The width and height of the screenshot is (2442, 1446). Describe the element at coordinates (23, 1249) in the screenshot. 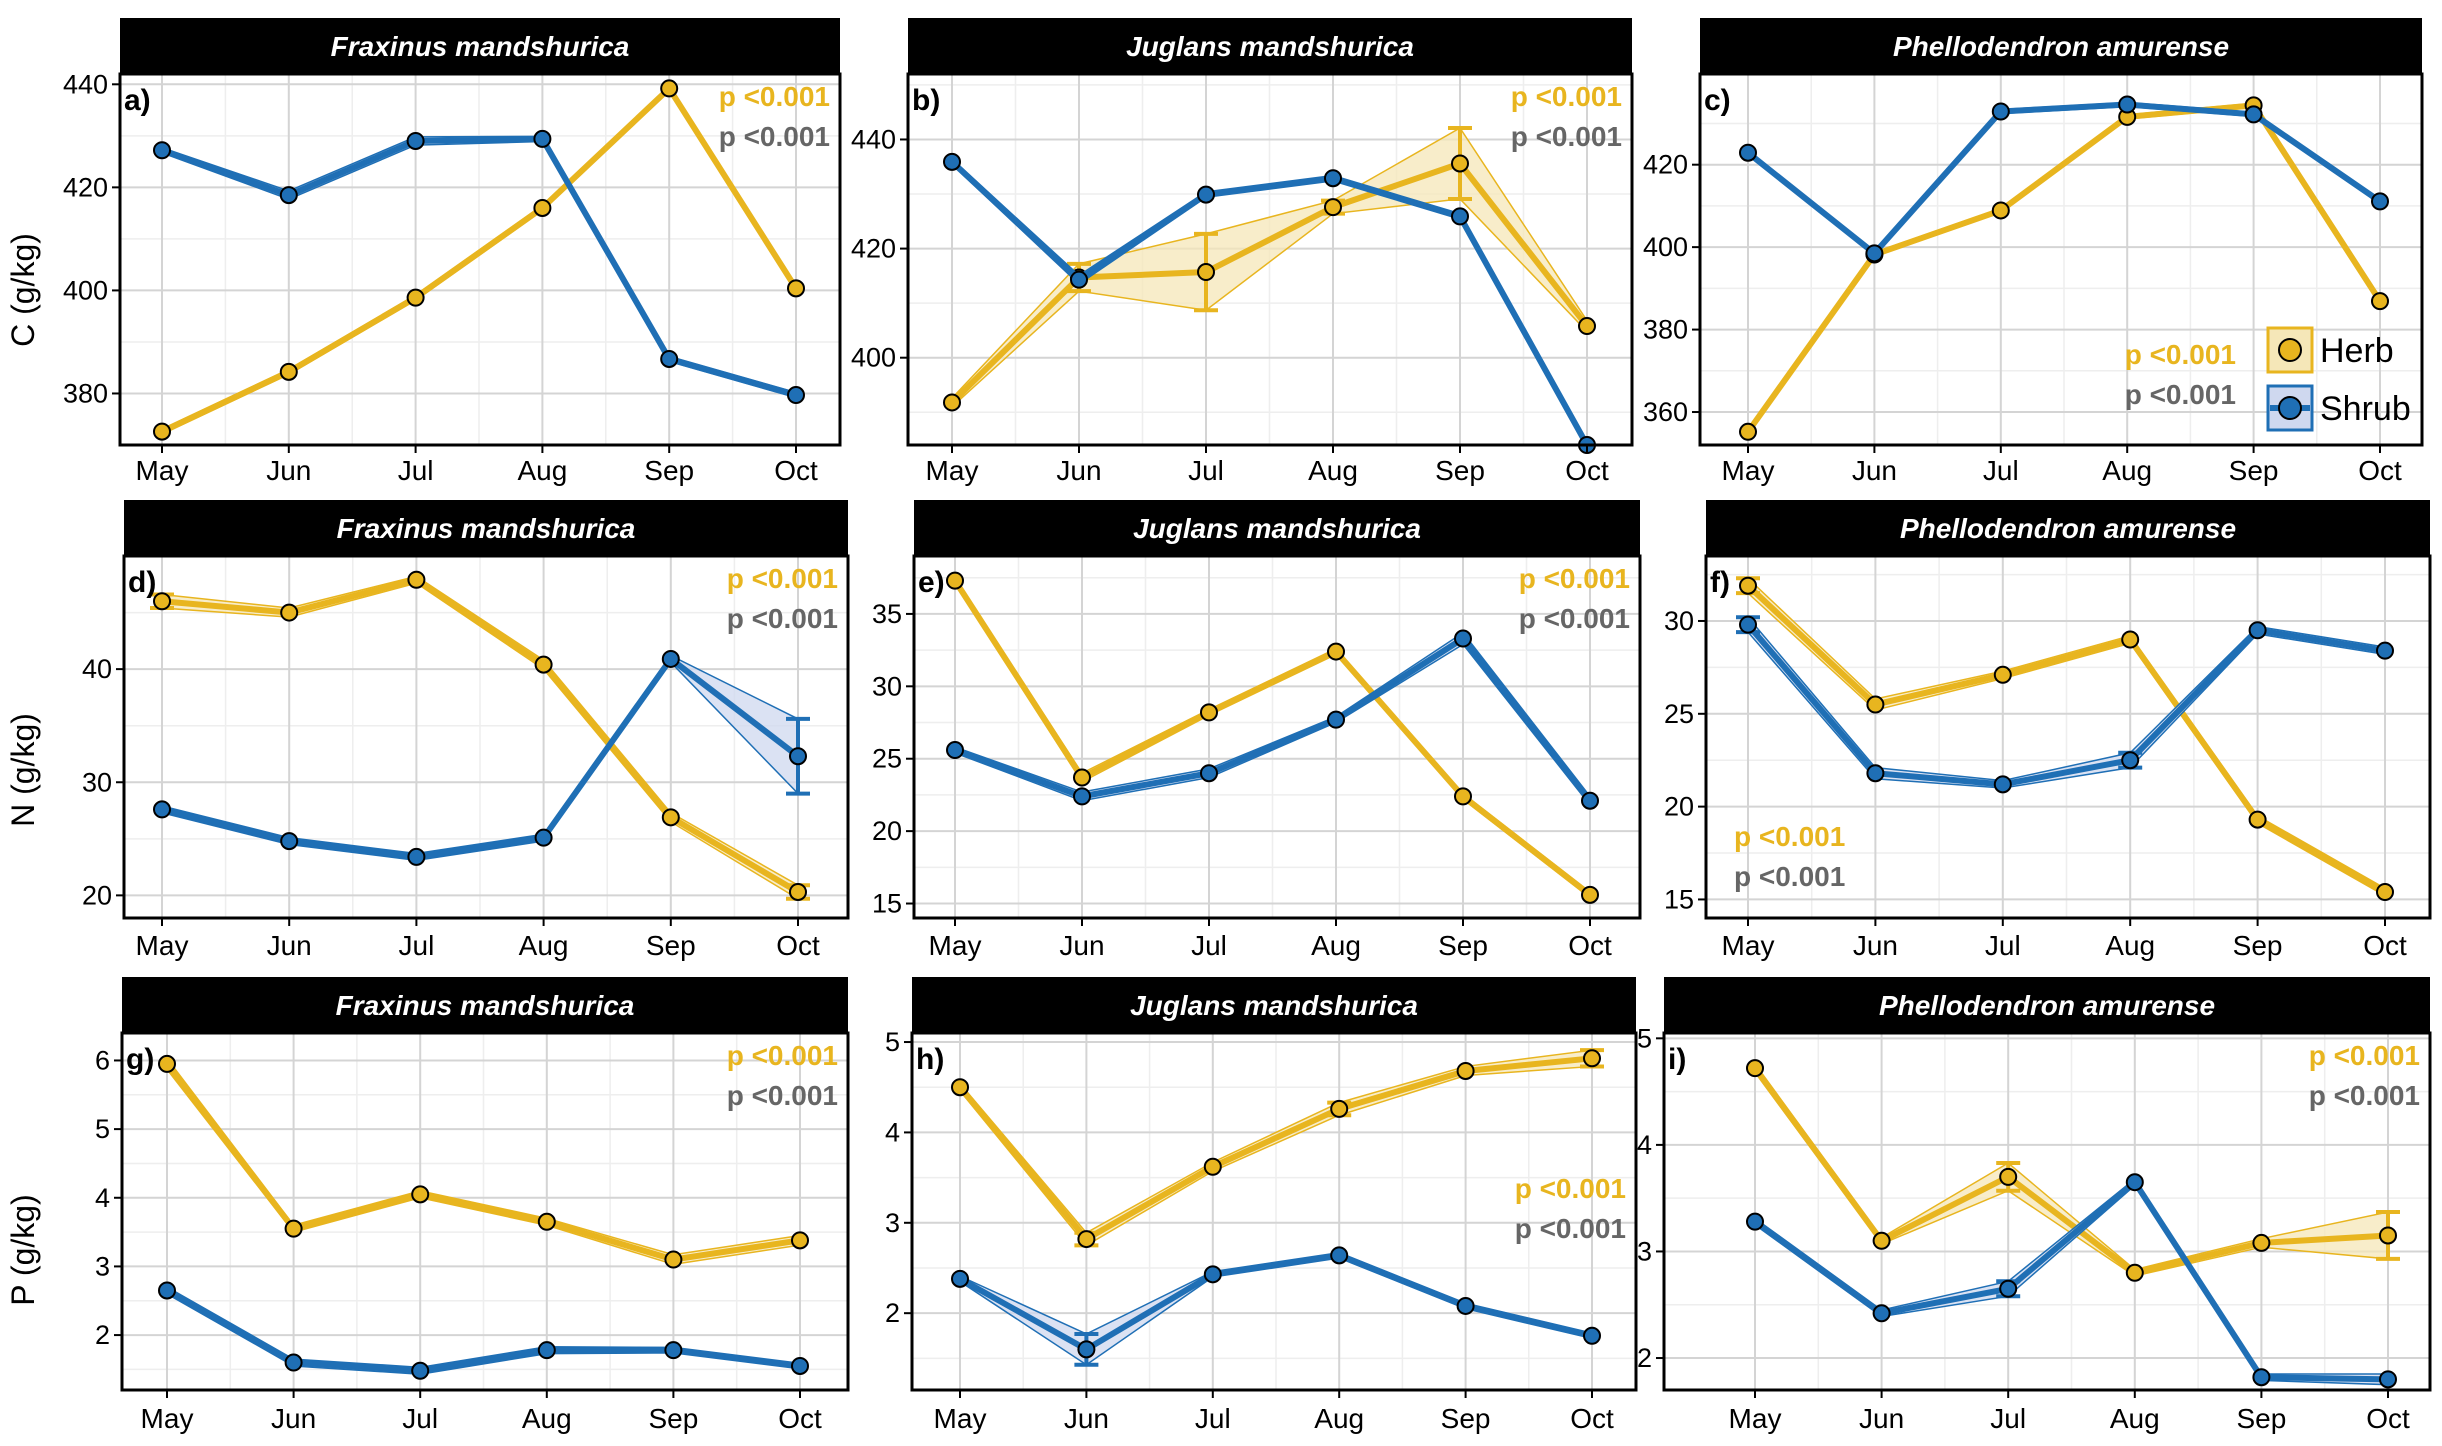

I see `row-label-p: P (g/kg)` at that location.